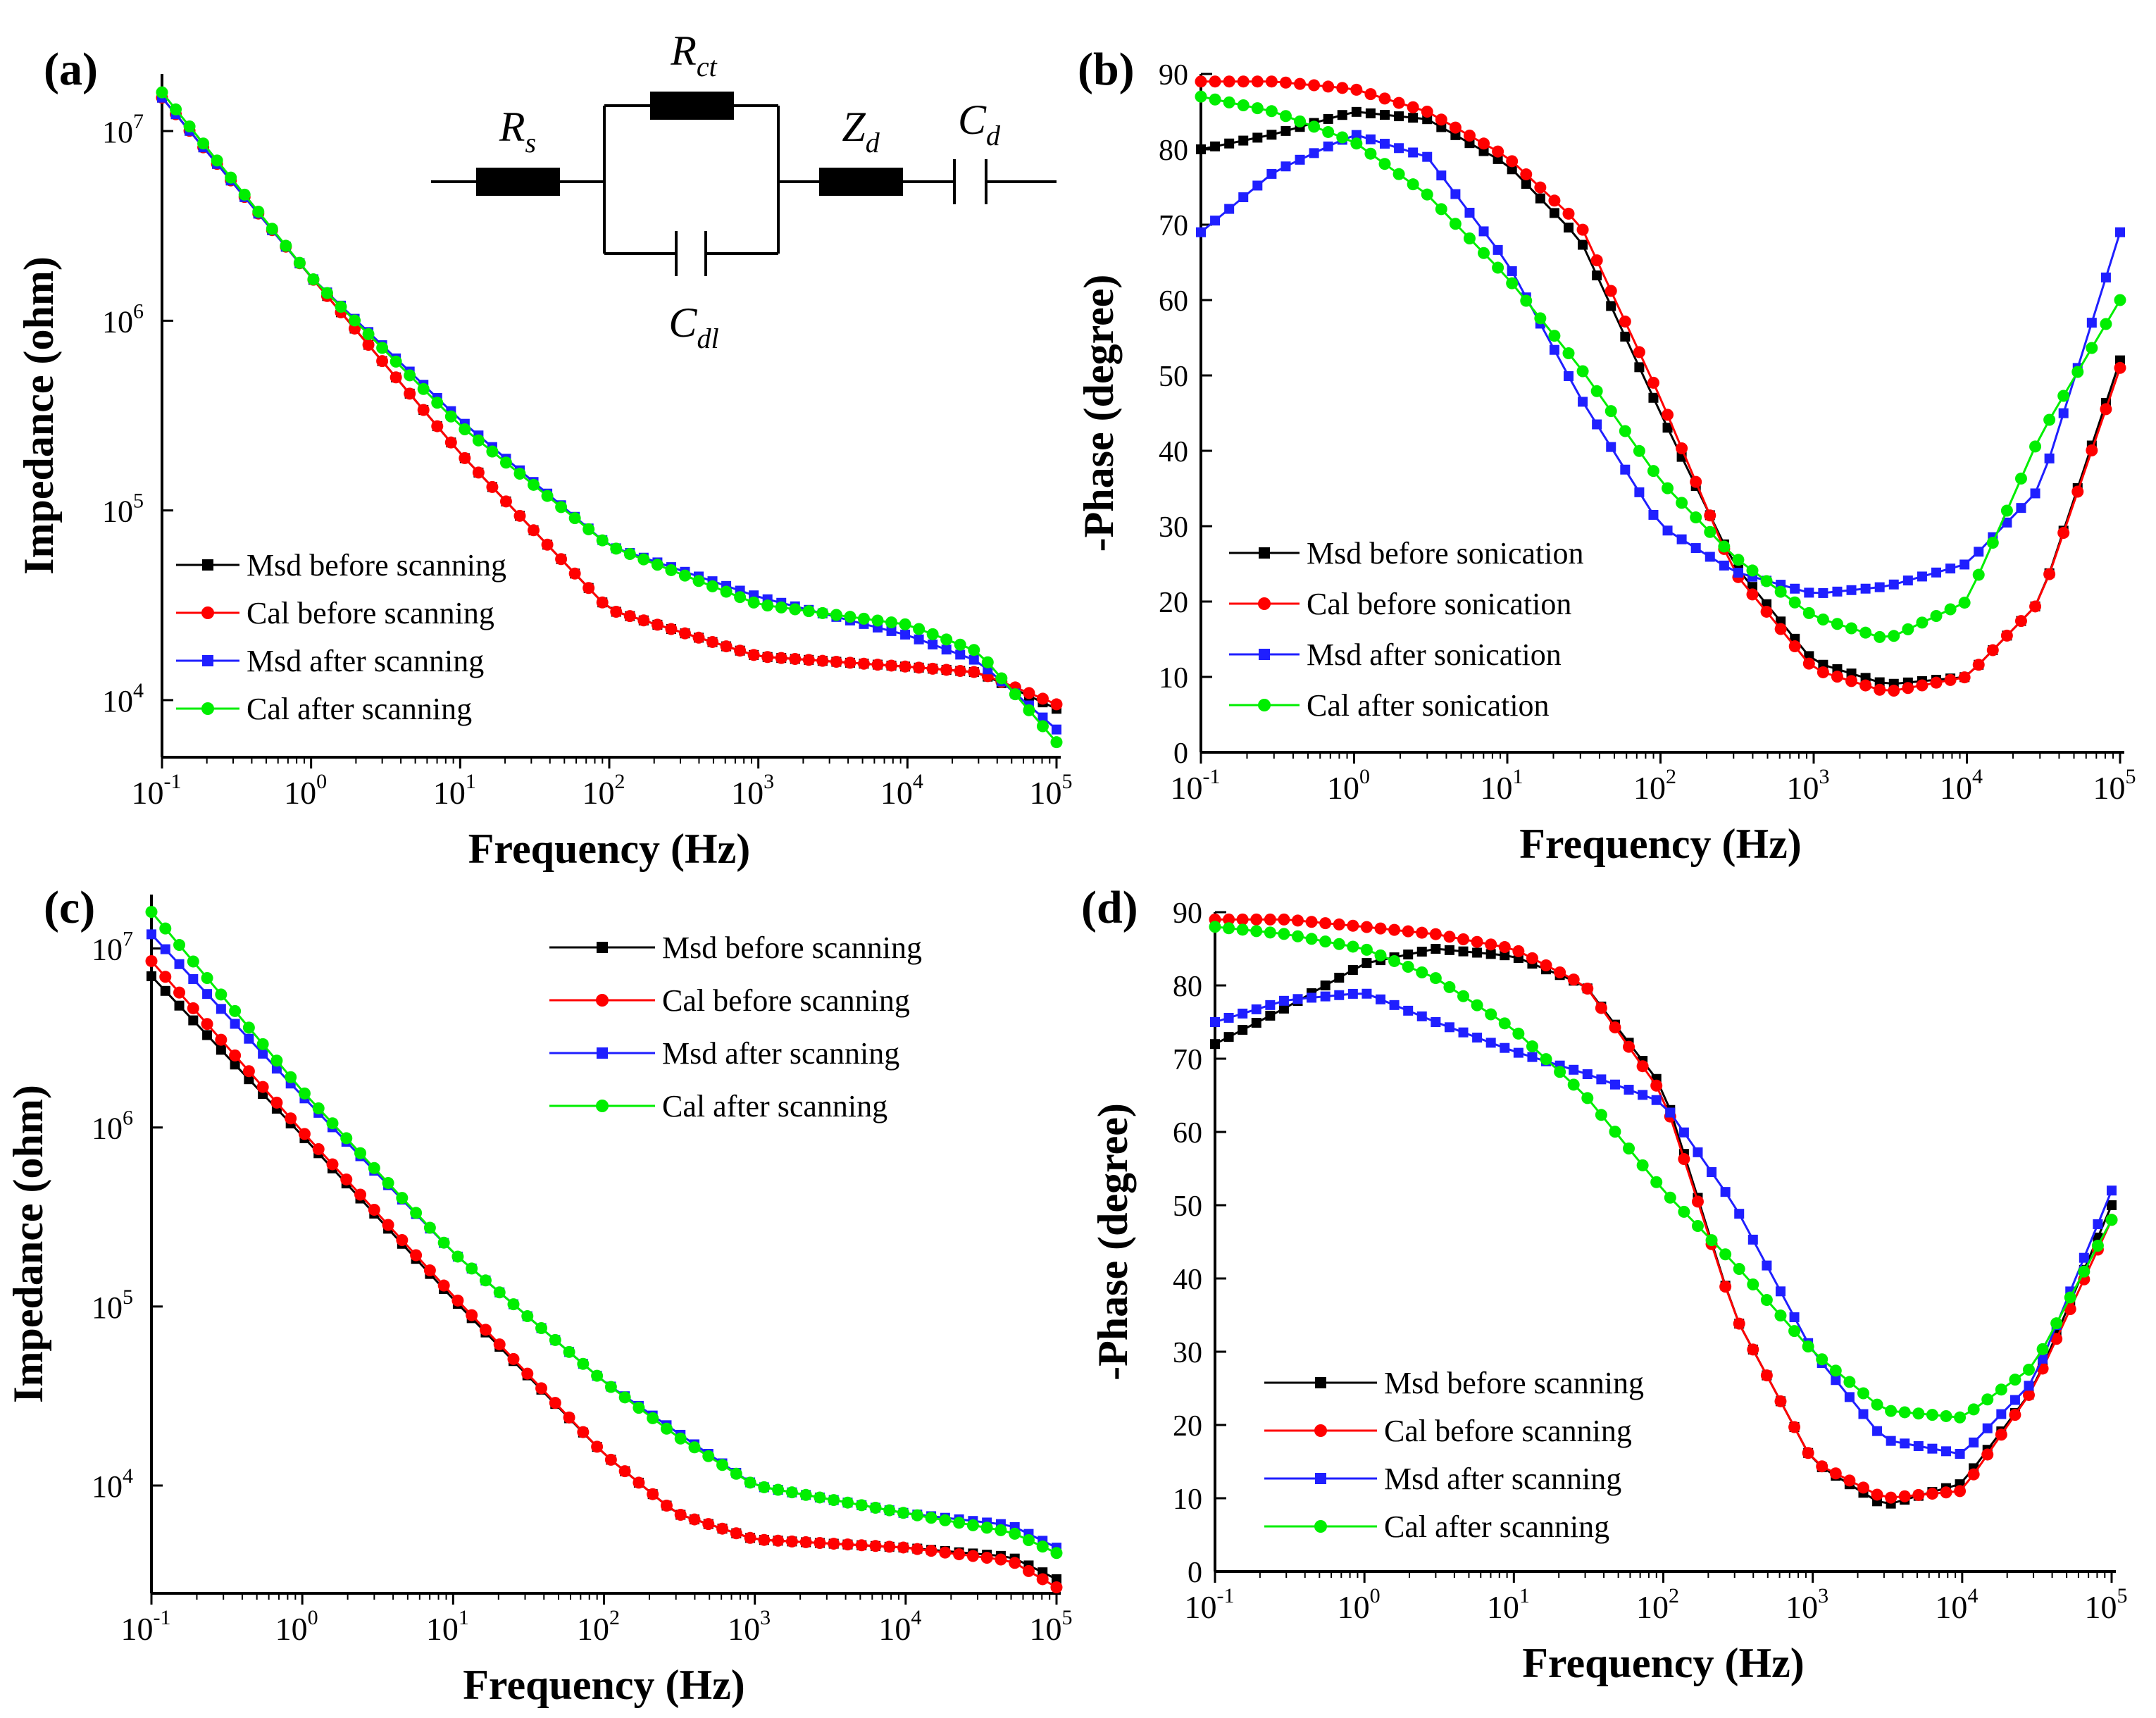  What do you see at coordinates (69, 907) in the screenshot?
I see `panel-label: (c)` at bounding box center [69, 907].